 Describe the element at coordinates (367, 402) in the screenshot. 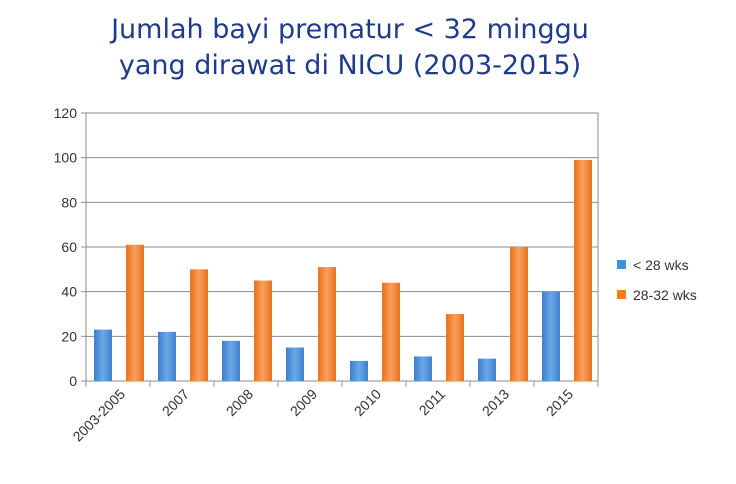

I see `x-tick-label: 2010` at that location.